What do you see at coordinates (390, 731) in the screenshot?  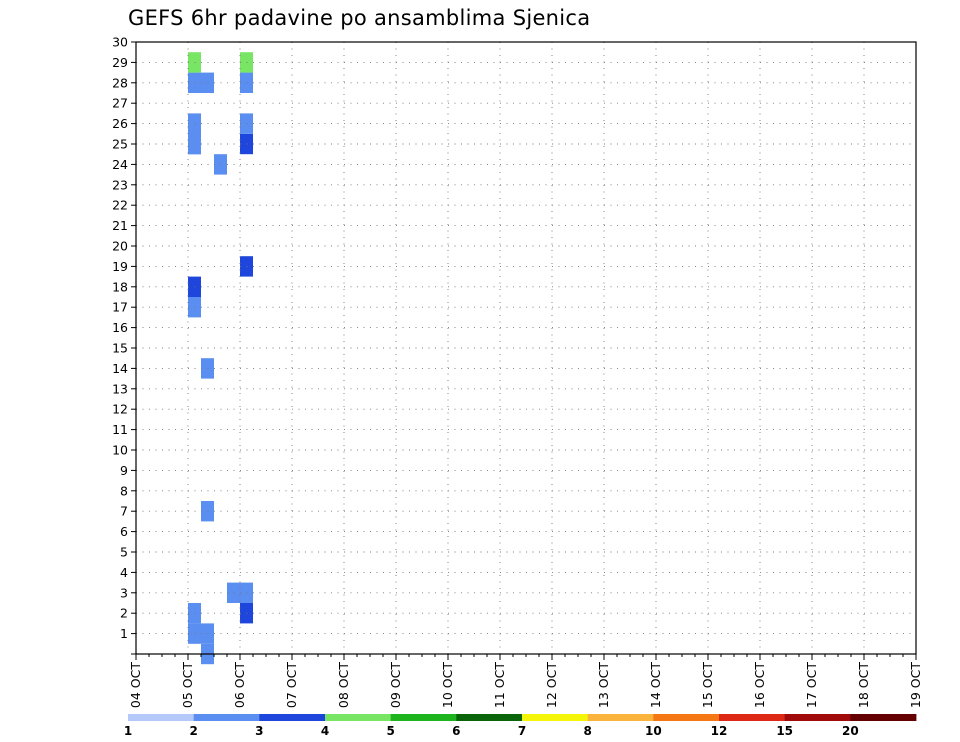 I see `colorbar-label: 5` at bounding box center [390, 731].